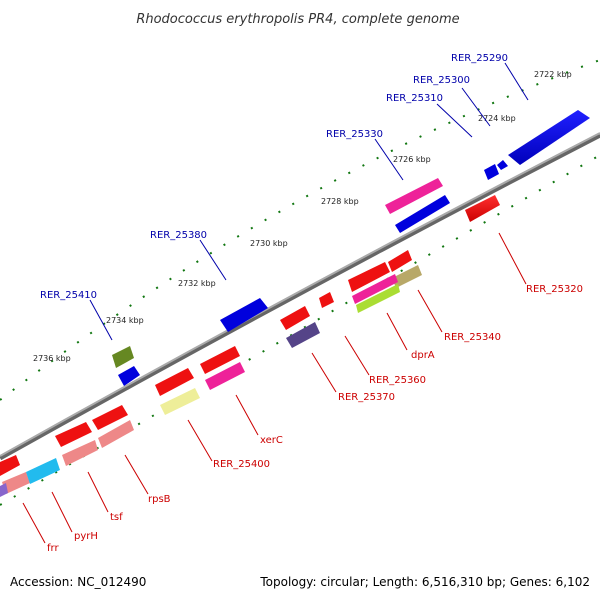 Image resolution: width=600 pixels, height=600 pixels. What do you see at coordinates (116, 434) in the screenshot?
I see `gene-rpsB-salmon` at bounding box center [116, 434].